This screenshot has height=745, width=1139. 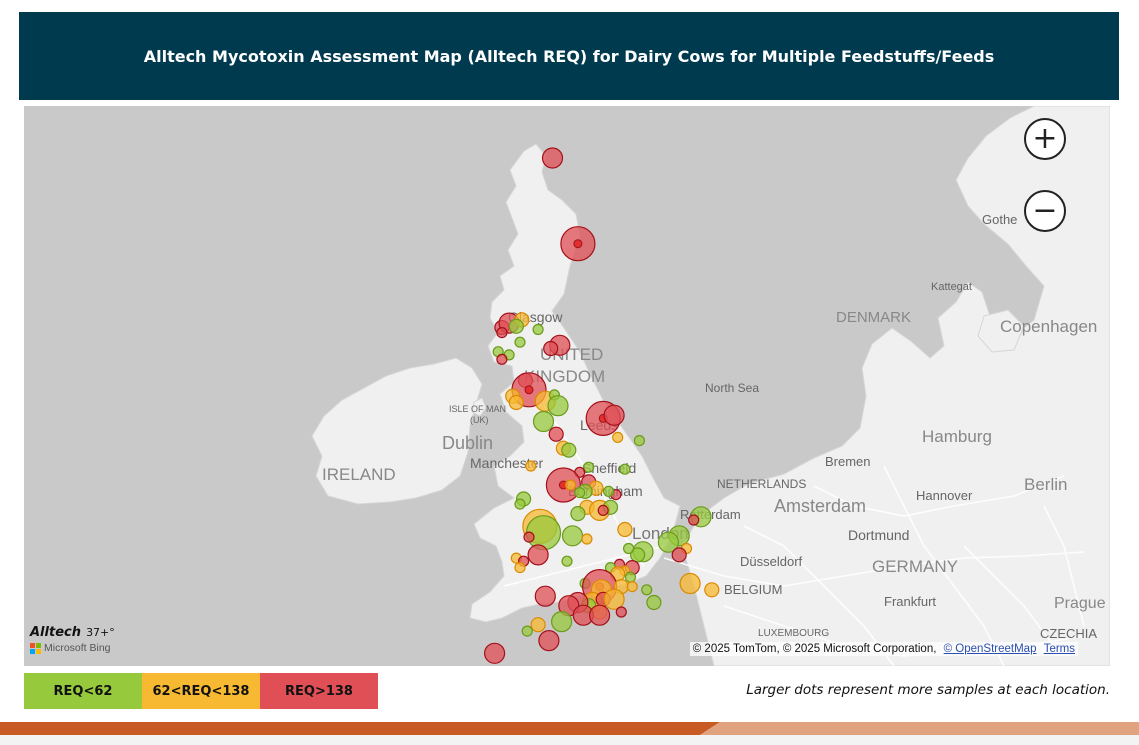 What do you see at coordinates (1080, 603) in the screenshot?
I see `label-prague: Prague` at bounding box center [1080, 603].